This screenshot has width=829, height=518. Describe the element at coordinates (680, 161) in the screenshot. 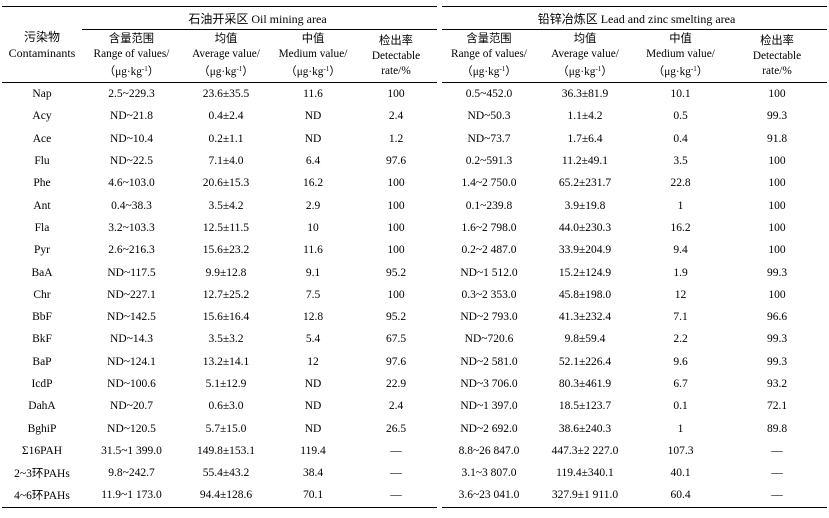

I see `lead-median-cell: 3.5` at that location.